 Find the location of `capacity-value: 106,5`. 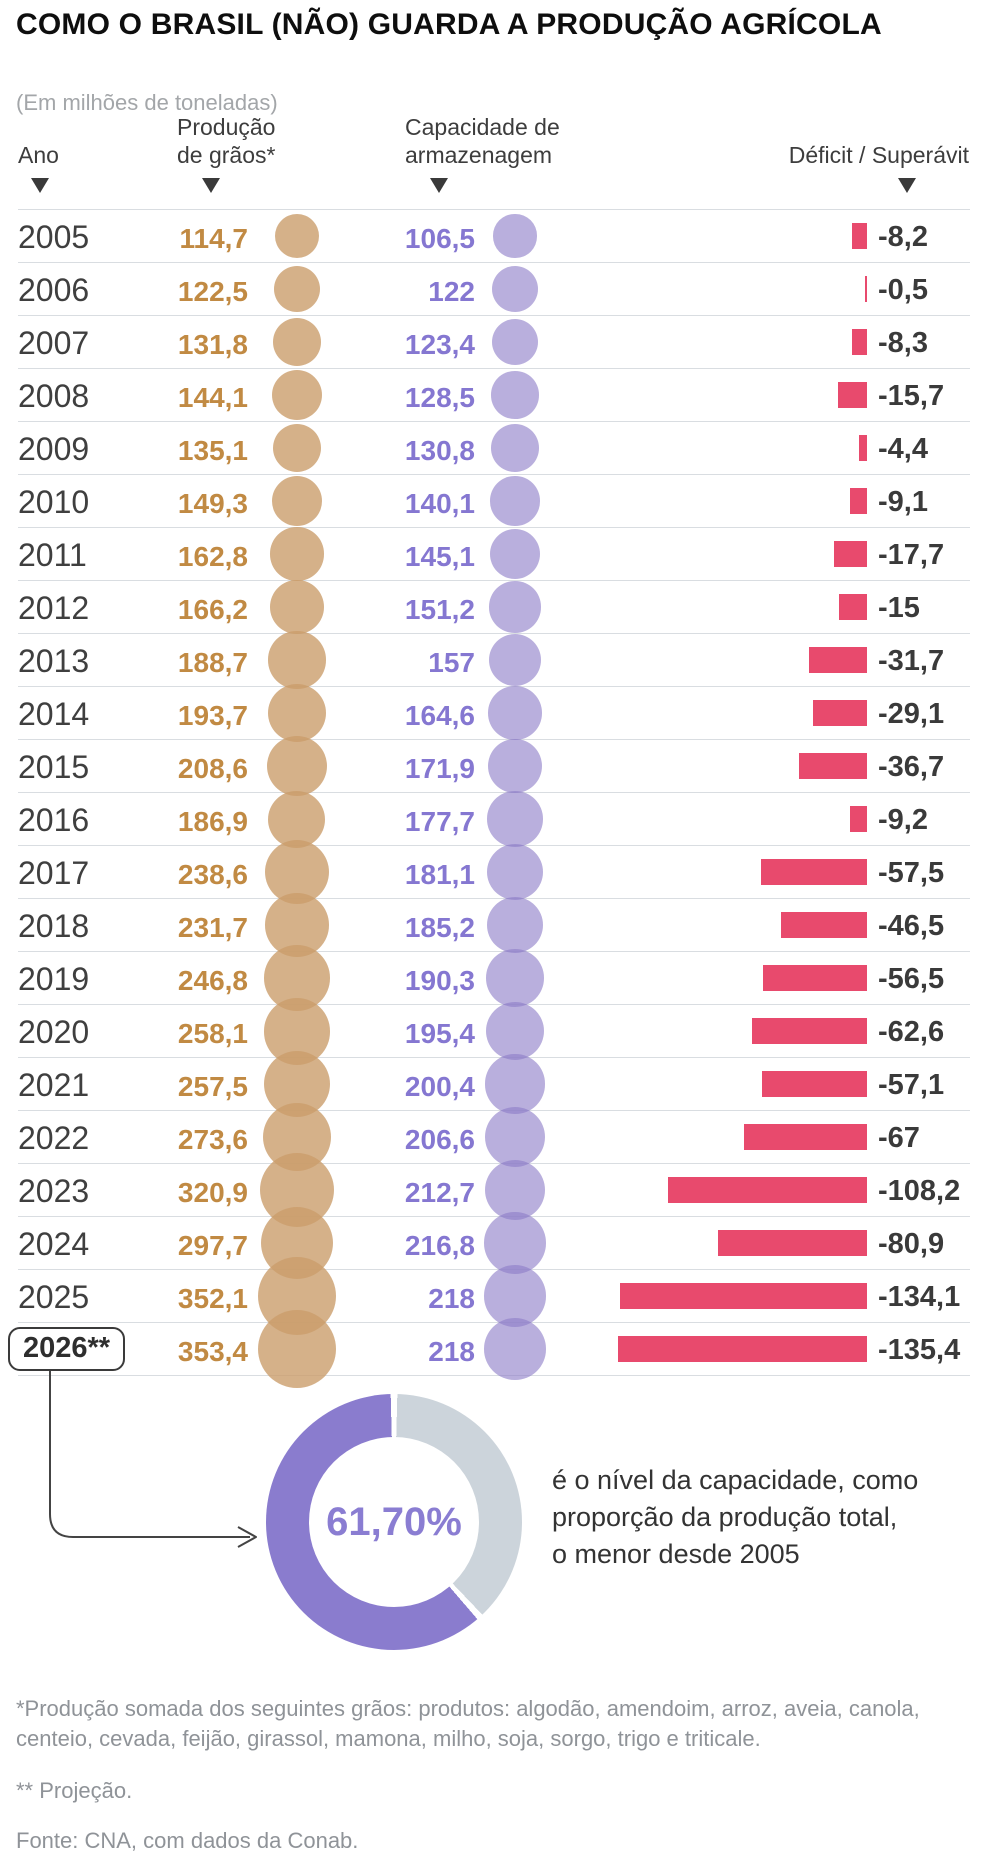

capacity-value: 106,5 is located at coordinates (439, 238).